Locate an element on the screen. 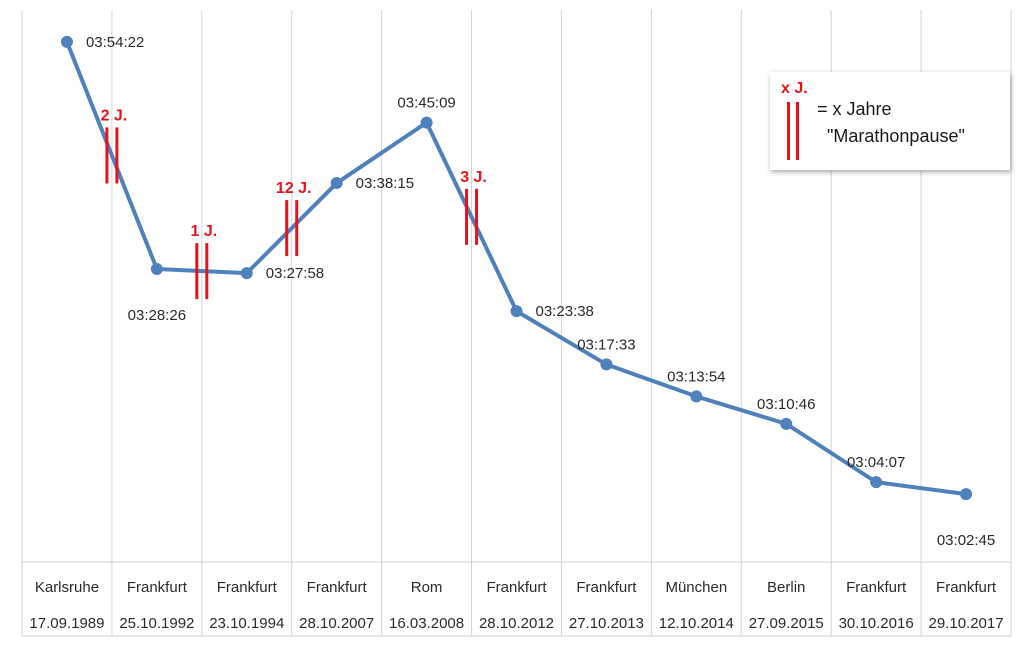 This screenshot has width=1024, height=649. gap-marker: 2 J. is located at coordinates (114, 145).